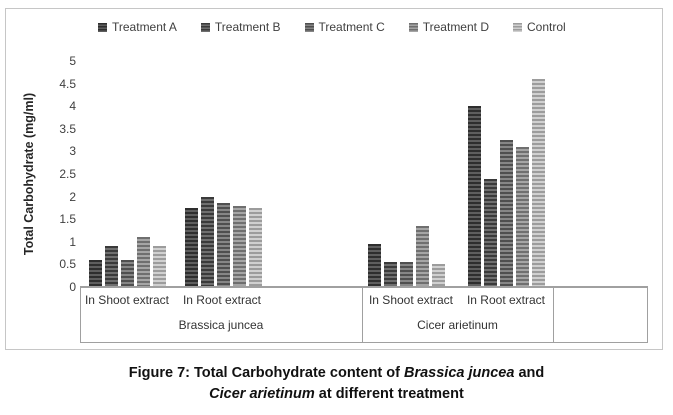 The height and width of the screenshot is (415, 673). Describe the element at coordinates (72, 151) in the screenshot. I see `y-tick-label: 3` at that location.